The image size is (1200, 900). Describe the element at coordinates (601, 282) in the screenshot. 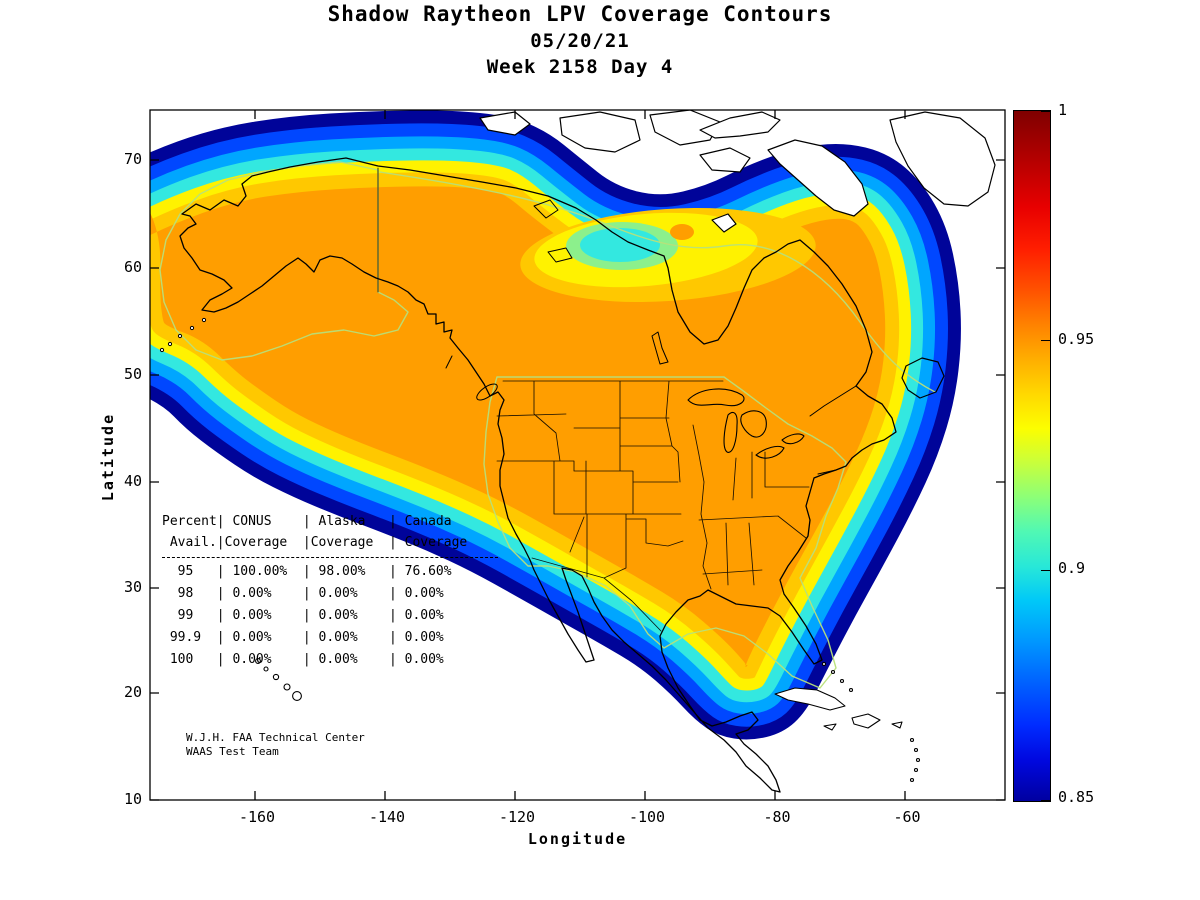

I see `canada-lakes` at that location.